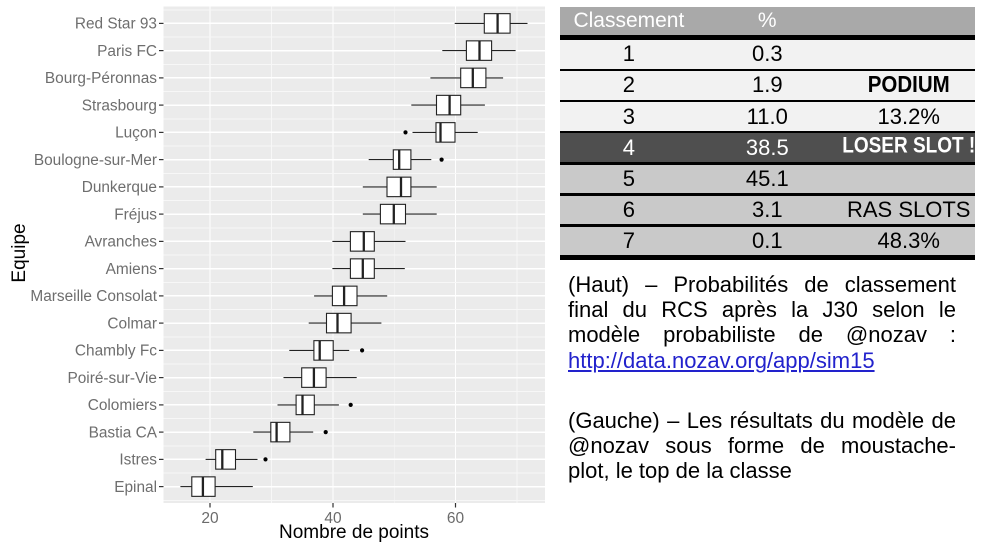 Image resolution: width=981 pixels, height=545 pixels. Describe the element at coordinates (119, 105) in the screenshot. I see `svg-text: Strasbourg` at that location.